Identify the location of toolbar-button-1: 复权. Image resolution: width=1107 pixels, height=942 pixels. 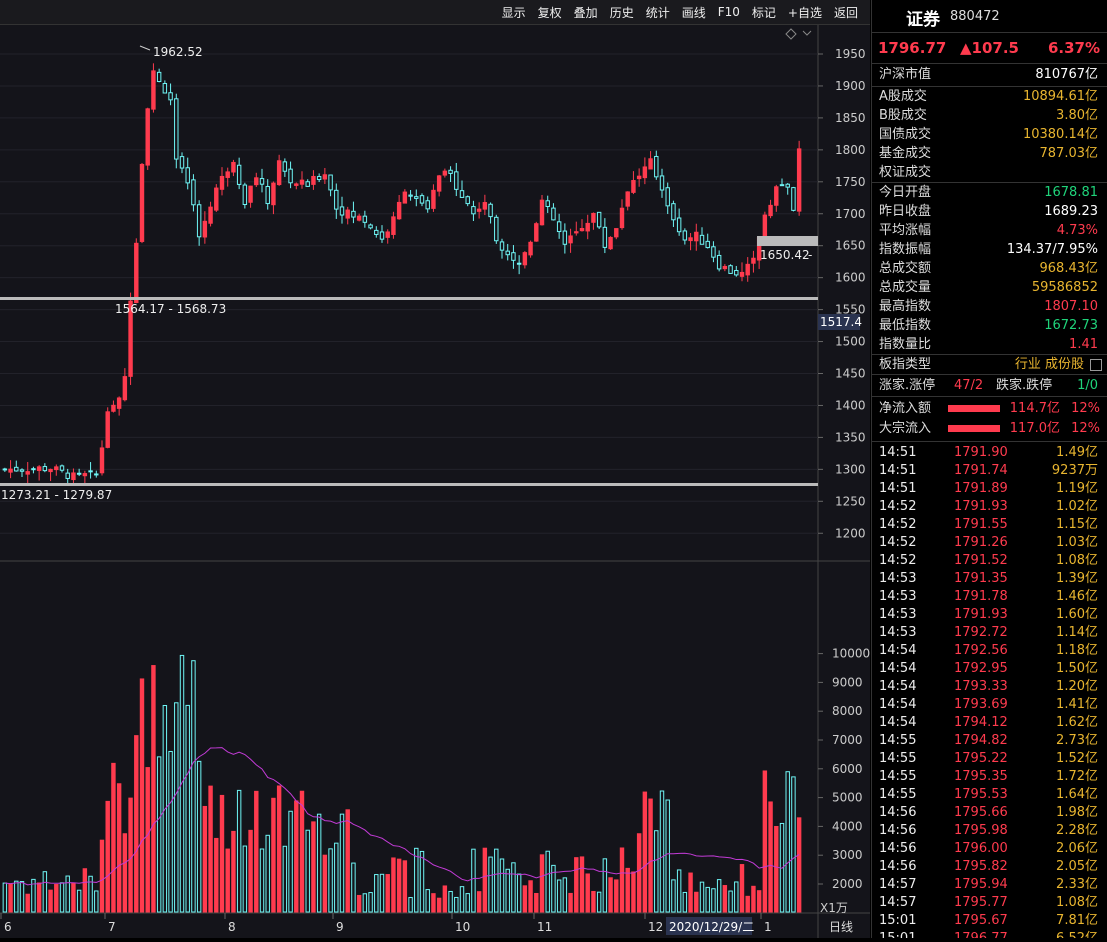
(549, 12).